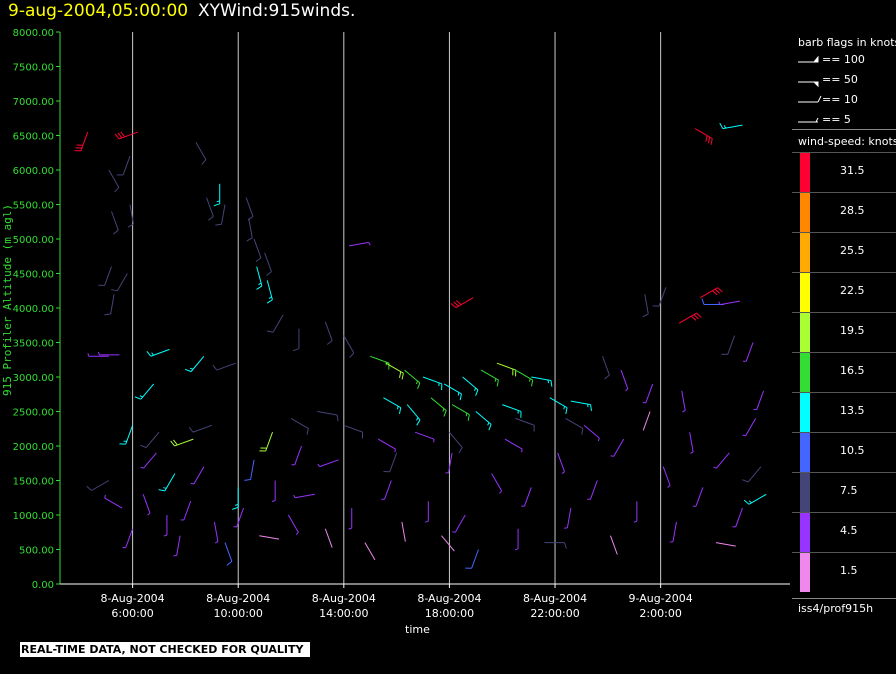  Describe the element at coordinates (33, 137) in the screenshot. I see `y-tick-label: 6500.00` at that location.